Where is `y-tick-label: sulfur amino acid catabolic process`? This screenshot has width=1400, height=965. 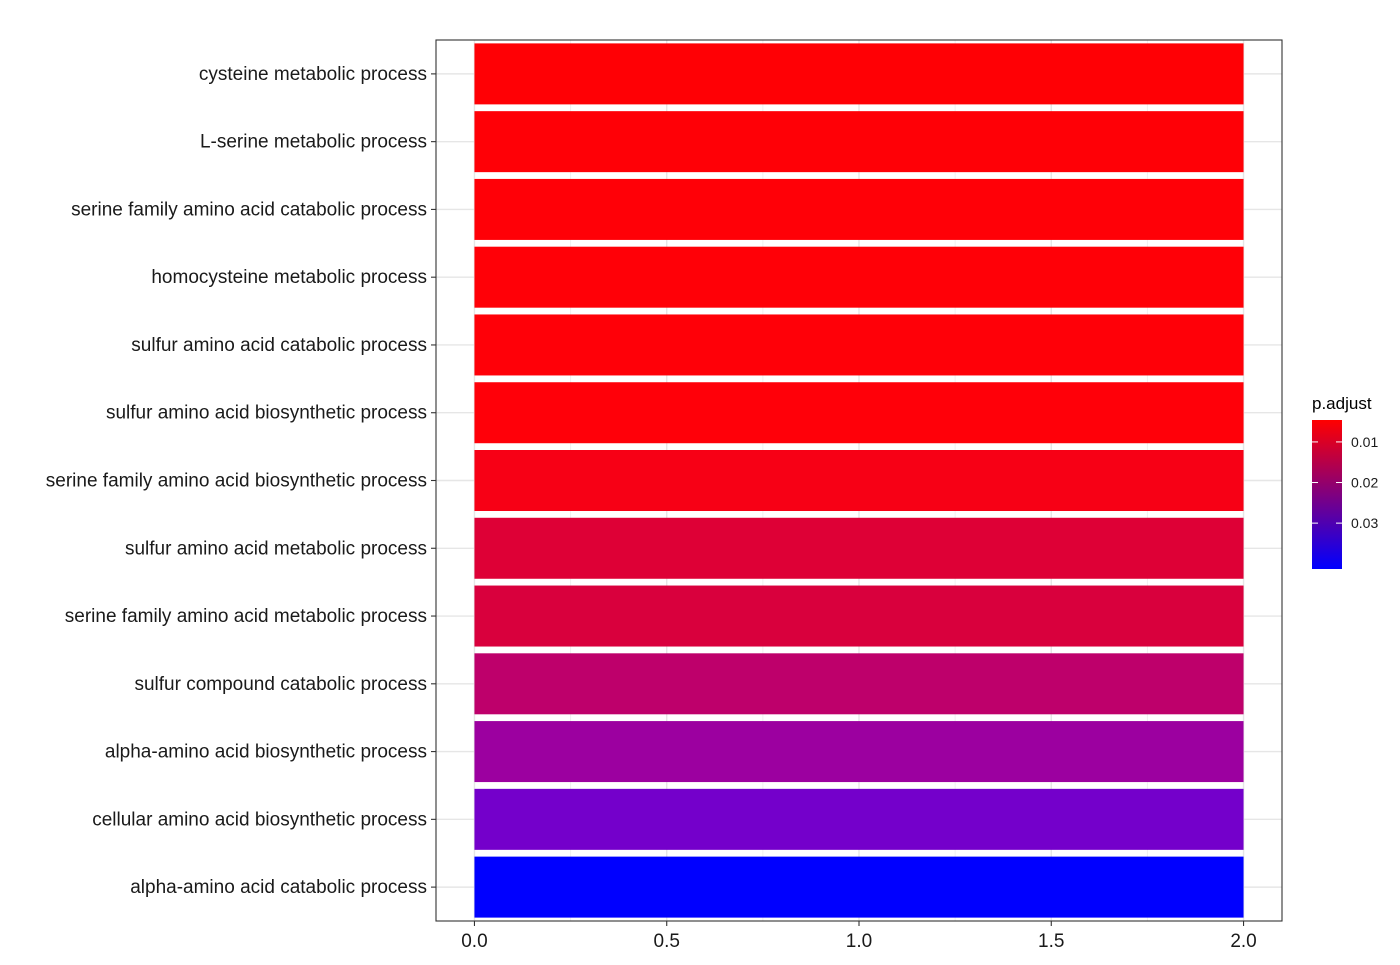
y-tick-label: sulfur amino acid catabolic process is located at coordinates (279, 345).